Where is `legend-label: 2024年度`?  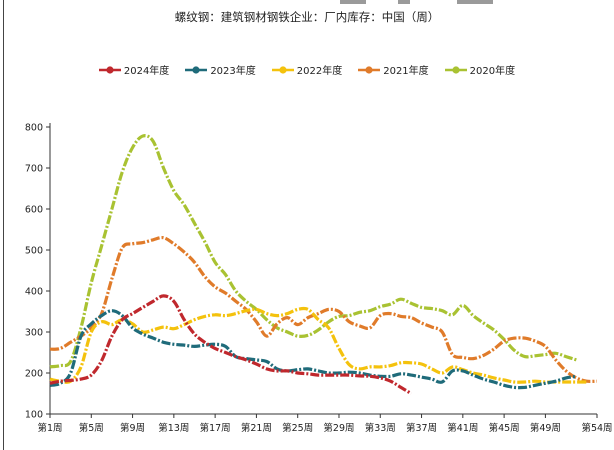 legend-label: 2024年度 is located at coordinates (146, 71).